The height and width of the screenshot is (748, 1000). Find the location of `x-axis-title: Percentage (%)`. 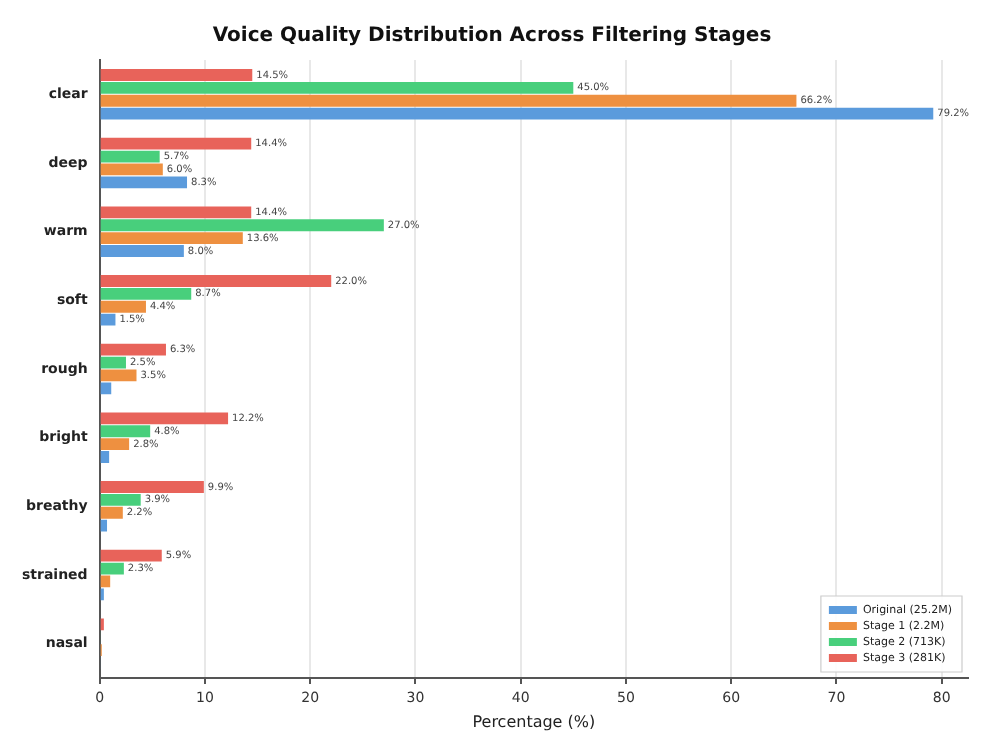

x-axis-title: Percentage (%) is located at coordinates (534, 721).